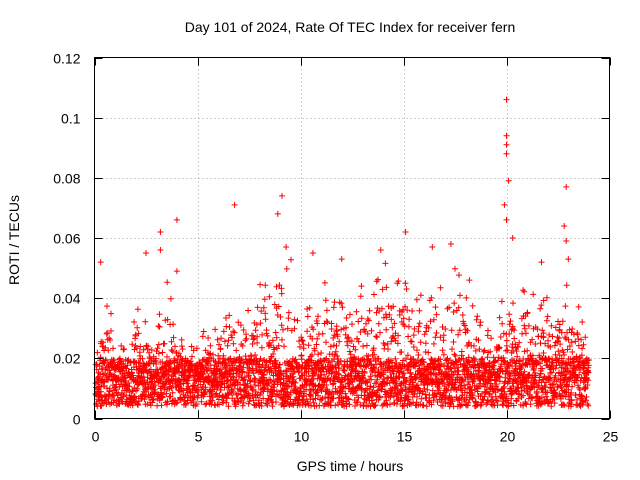 This screenshot has width=640, height=480. What do you see at coordinates (355, 437) in the screenshot?
I see `x-tick-labels: 0 5 10 15 20 25` at bounding box center [355, 437].